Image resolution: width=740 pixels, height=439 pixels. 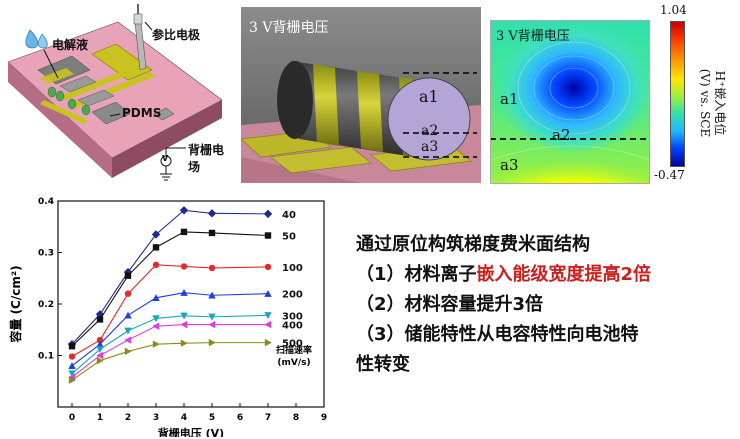 What do you see at coordinates (292, 316) in the screenshot?
I see `series-label-300: 300` at bounding box center [292, 316].